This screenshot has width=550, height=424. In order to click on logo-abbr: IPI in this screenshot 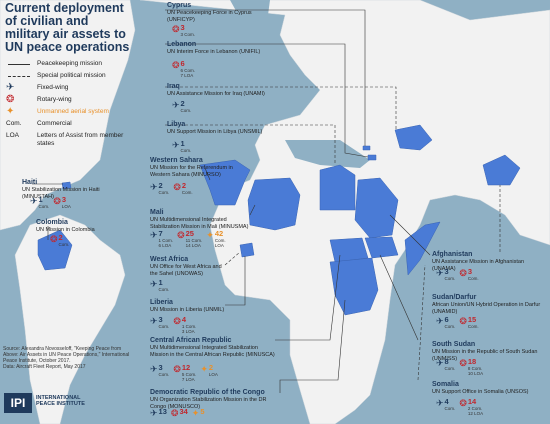, I will do `click(18, 403)`.